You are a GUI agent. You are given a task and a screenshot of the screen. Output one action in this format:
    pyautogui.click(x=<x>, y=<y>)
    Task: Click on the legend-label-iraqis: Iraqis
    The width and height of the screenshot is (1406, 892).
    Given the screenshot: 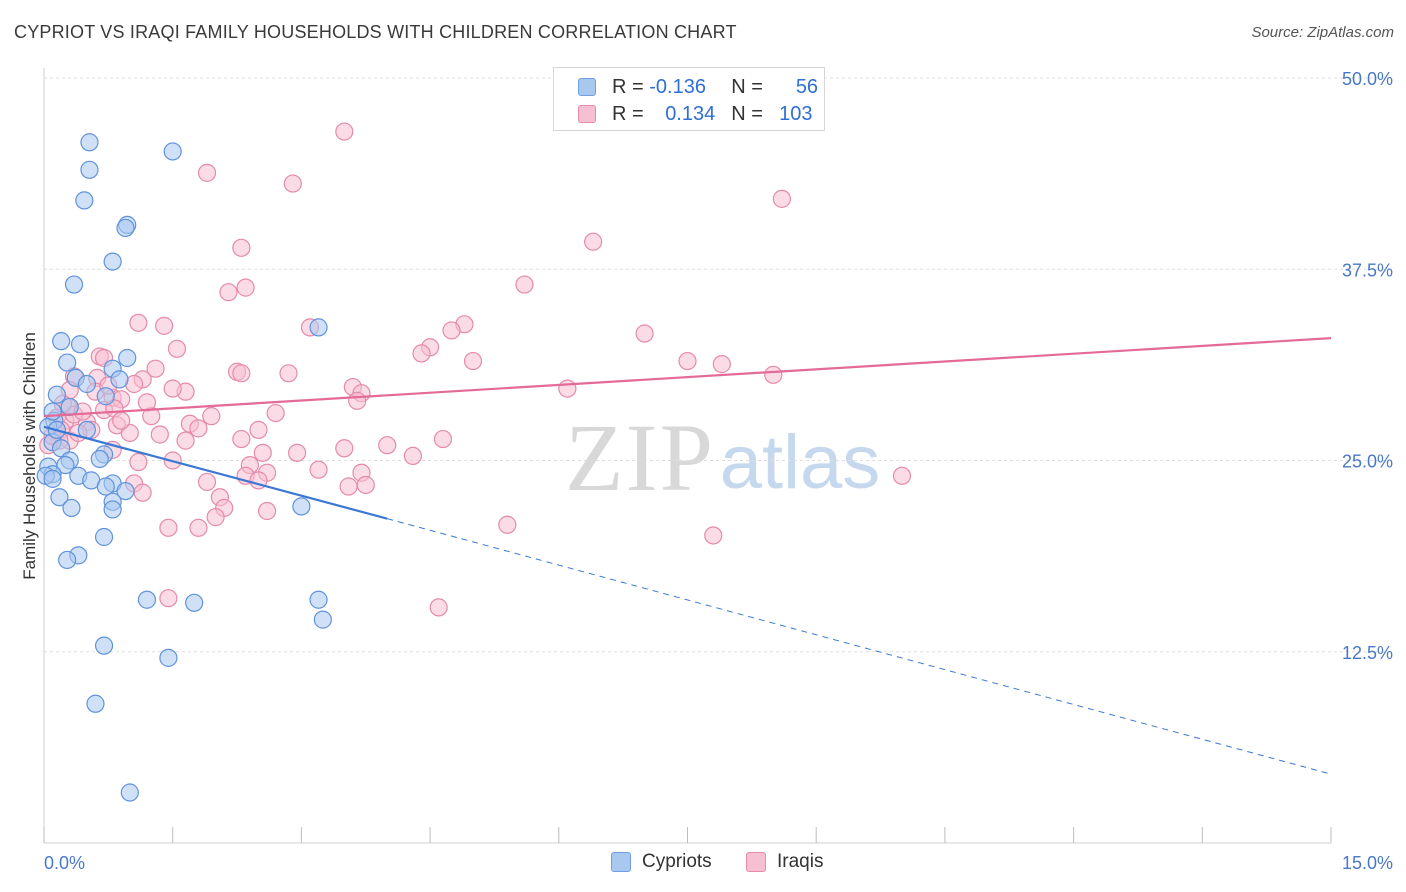 What is the action you would take?
    pyautogui.click(x=800, y=861)
    